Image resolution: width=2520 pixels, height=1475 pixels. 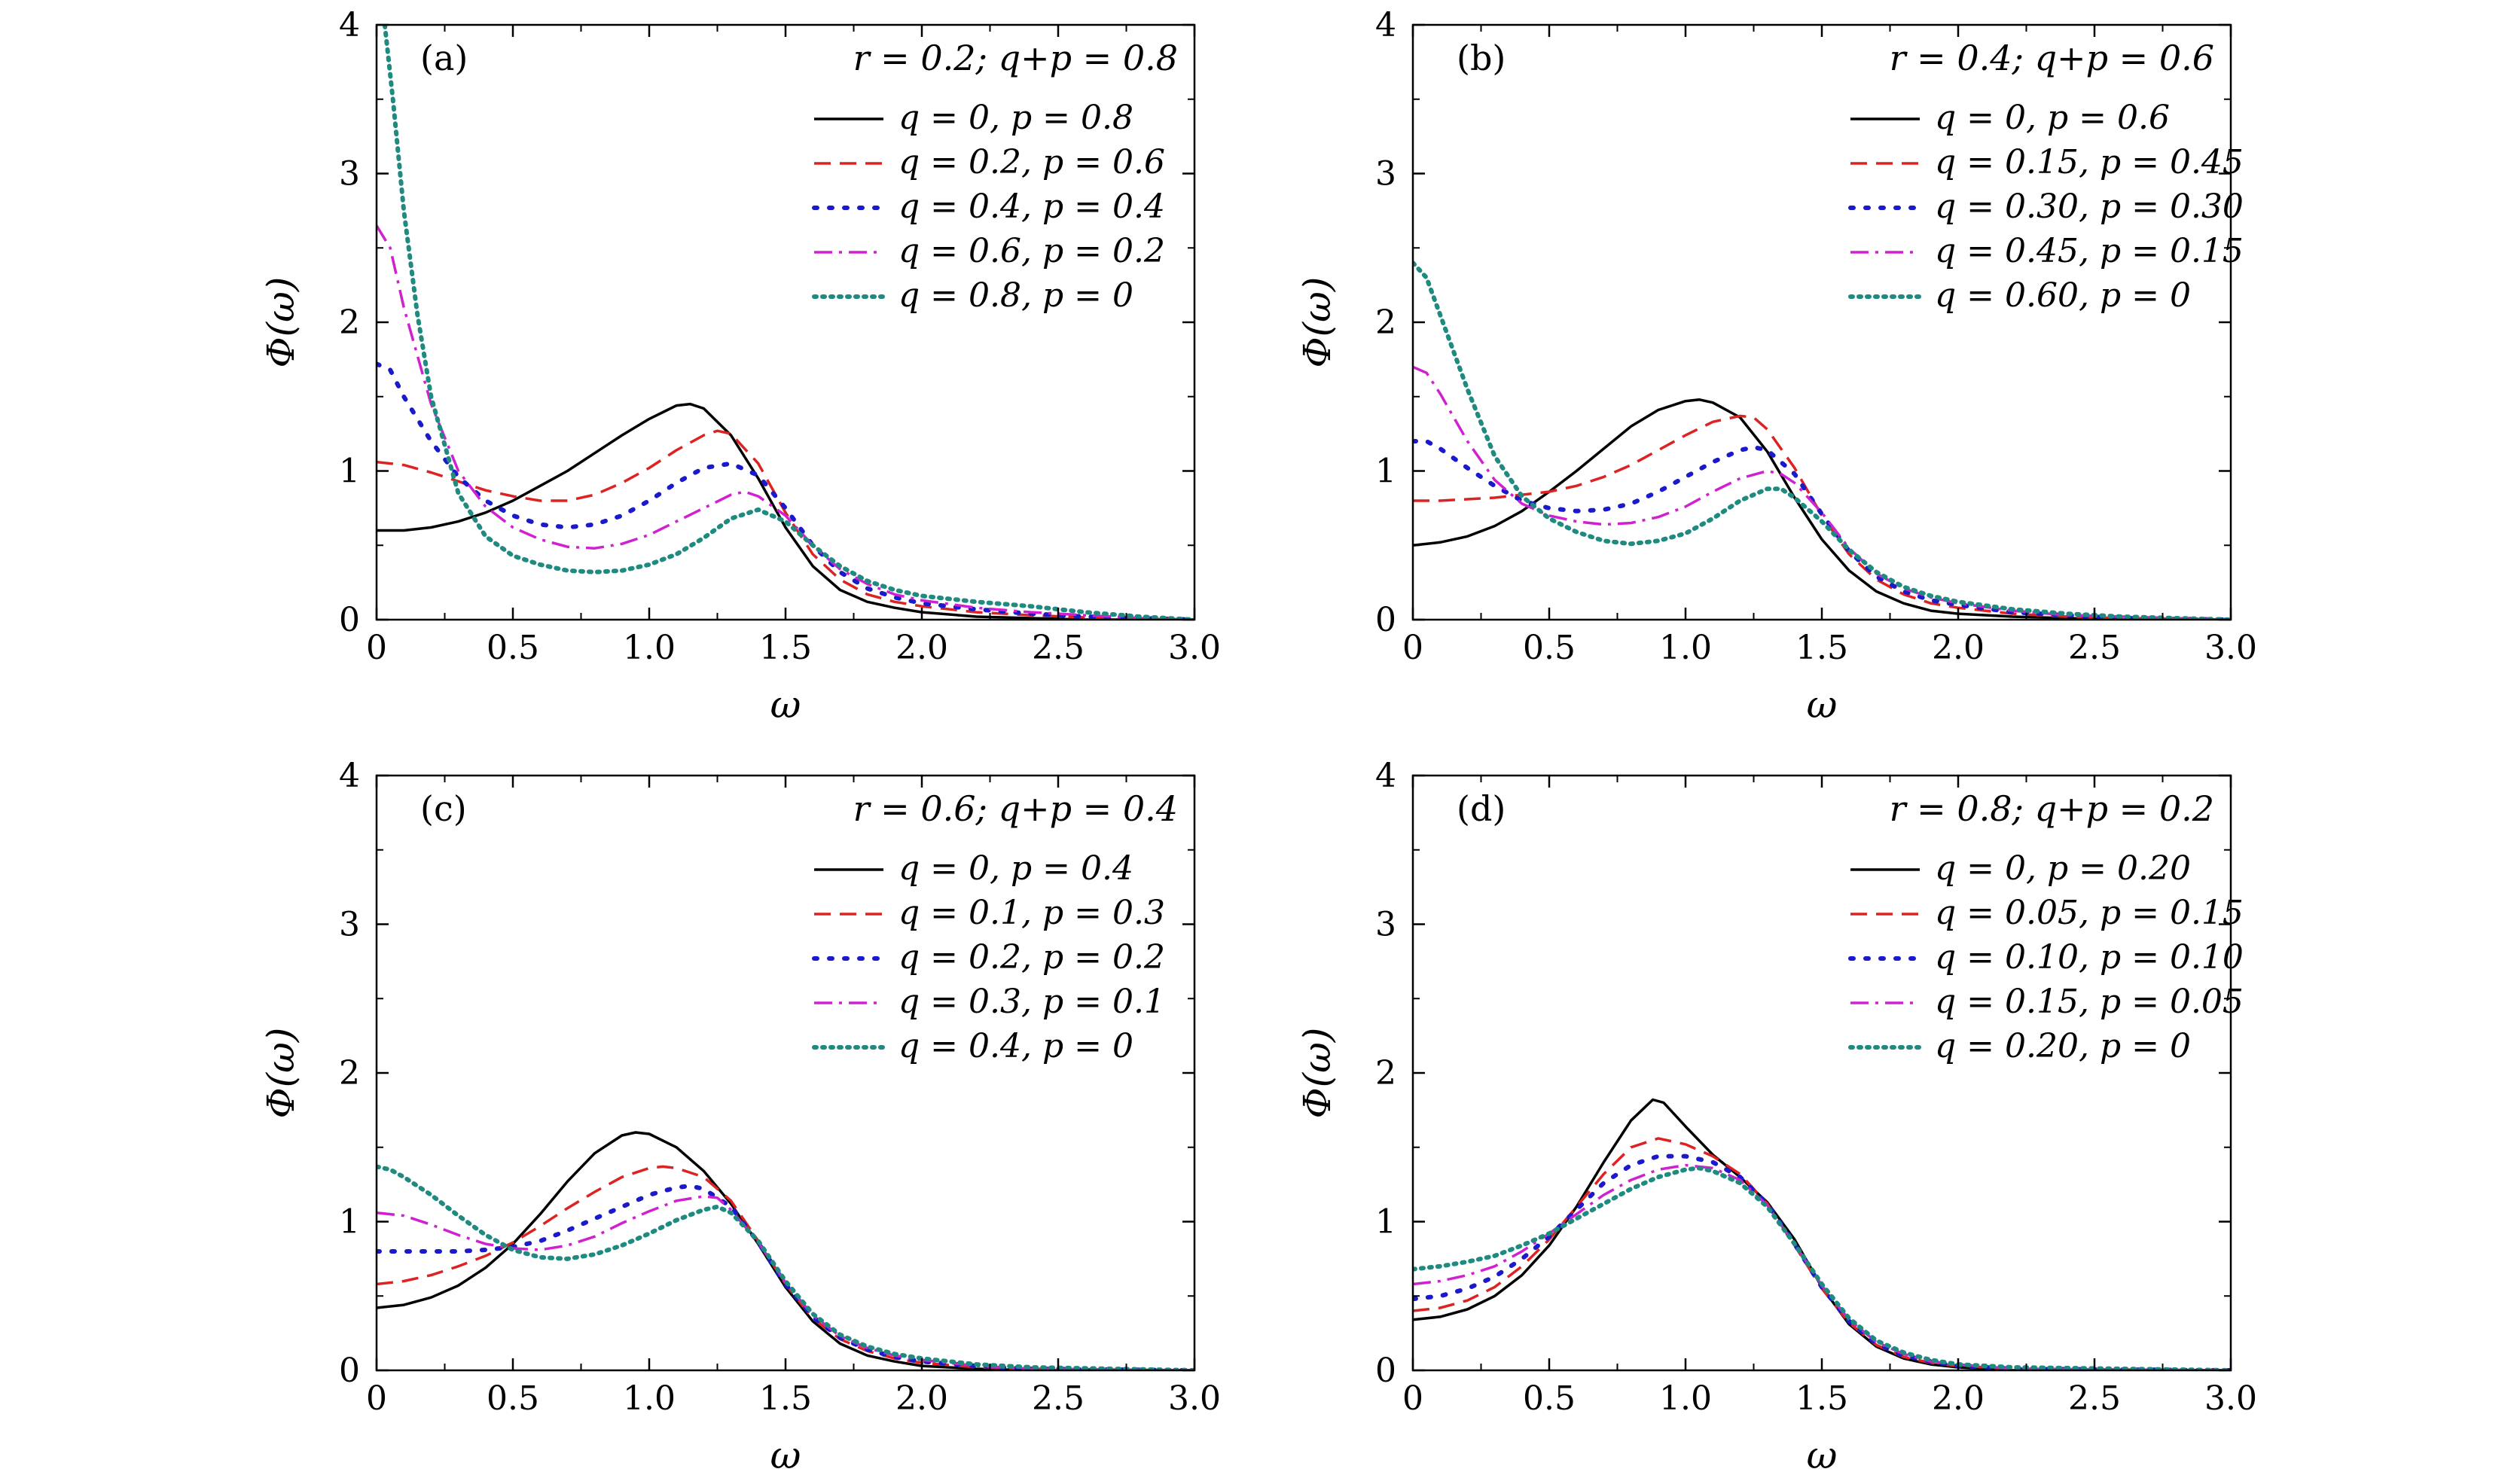 What do you see at coordinates (2089, 162) in the screenshot?
I see `legend-label-2: q = 0.15, p = 0.45` at bounding box center [2089, 162].